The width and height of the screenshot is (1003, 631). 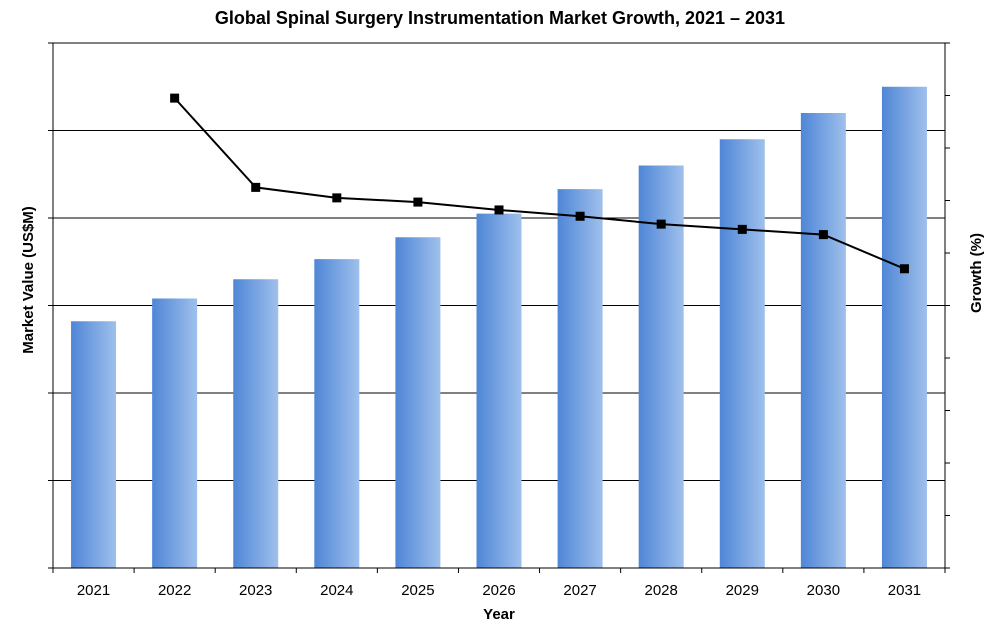 I want to click on growth-marker-2027, so click(x=580, y=216).